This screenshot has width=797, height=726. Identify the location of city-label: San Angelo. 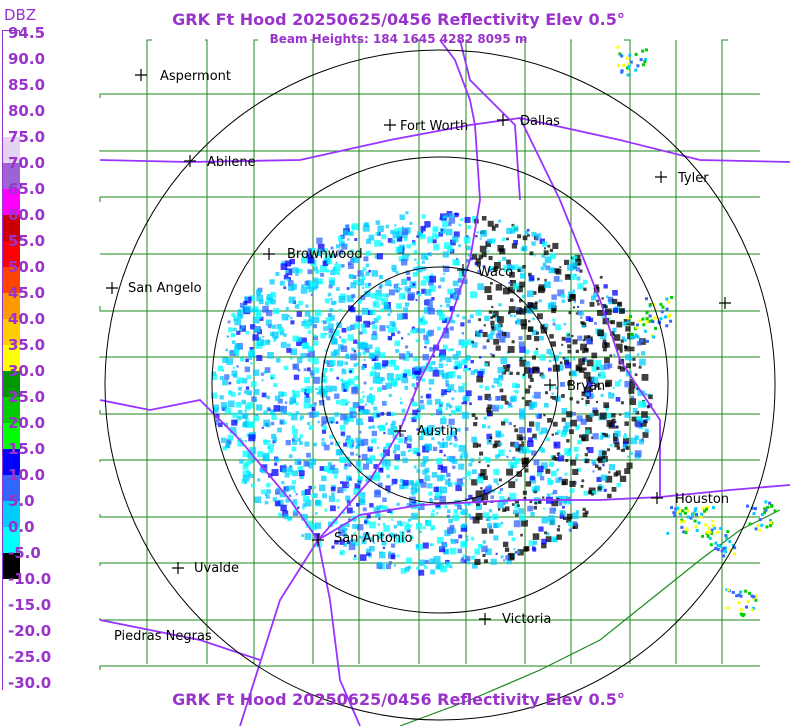
(165, 288).